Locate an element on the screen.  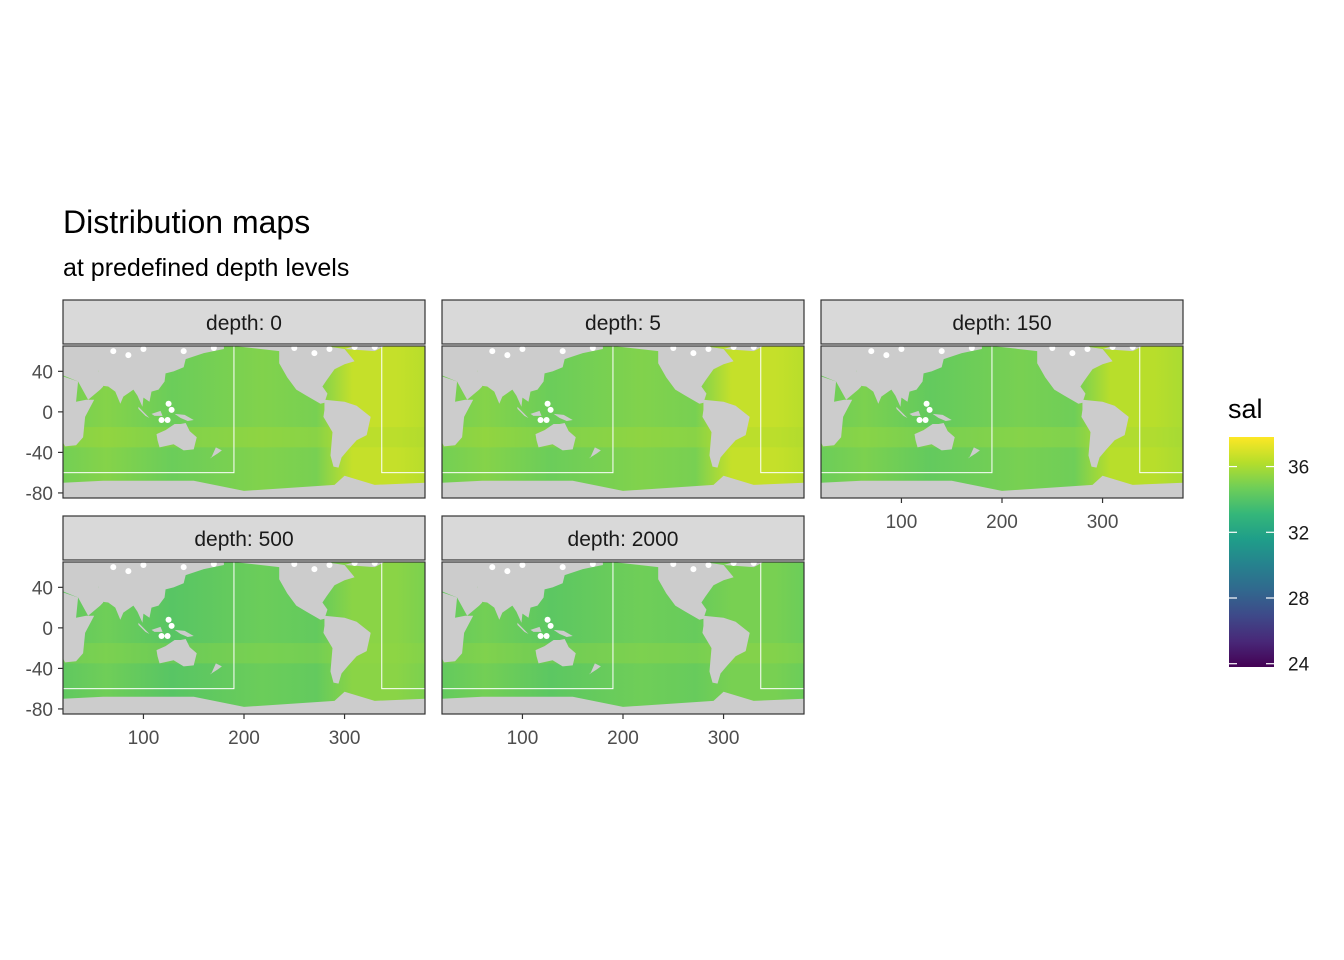
colorbar-label: 28 is located at coordinates (1298, 599).